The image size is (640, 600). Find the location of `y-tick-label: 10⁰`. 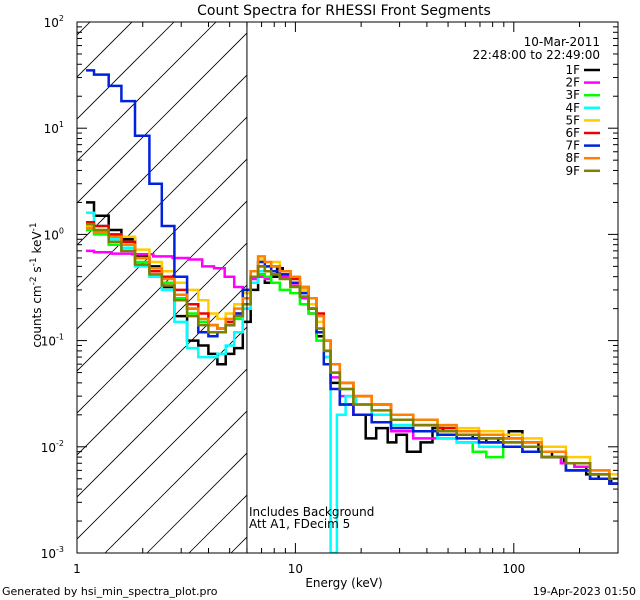

y-tick-label: 10⁰ is located at coordinates (54, 234).